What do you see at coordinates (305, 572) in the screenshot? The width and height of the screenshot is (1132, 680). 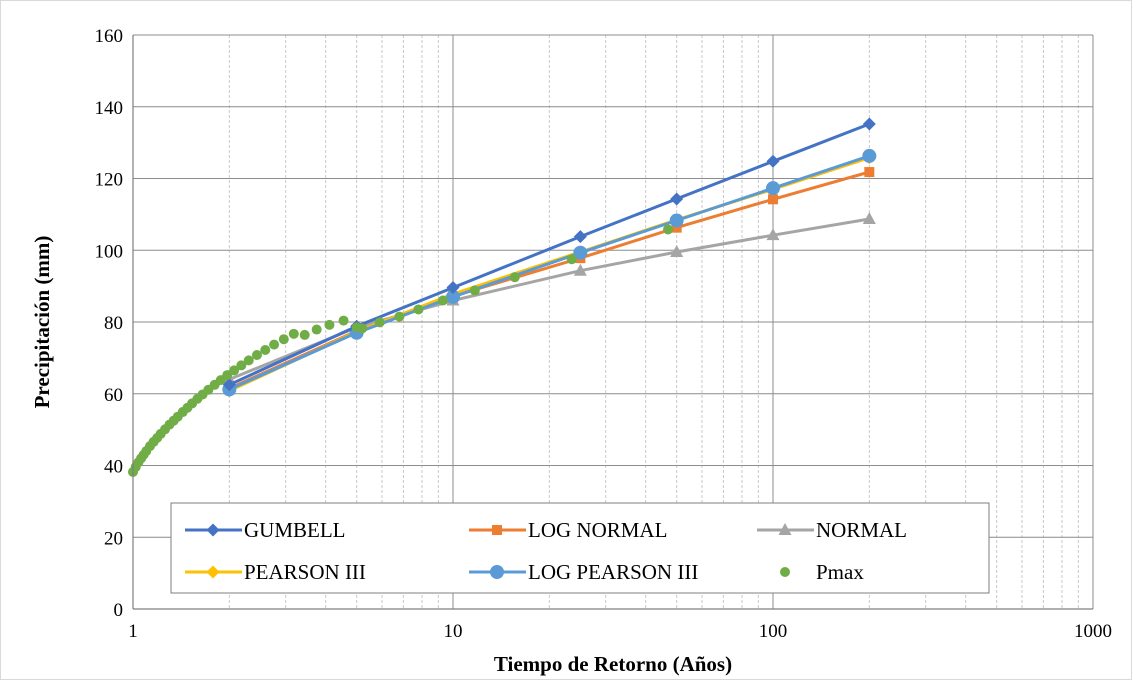 I see `legend-label: PEARSON III` at bounding box center [305, 572].